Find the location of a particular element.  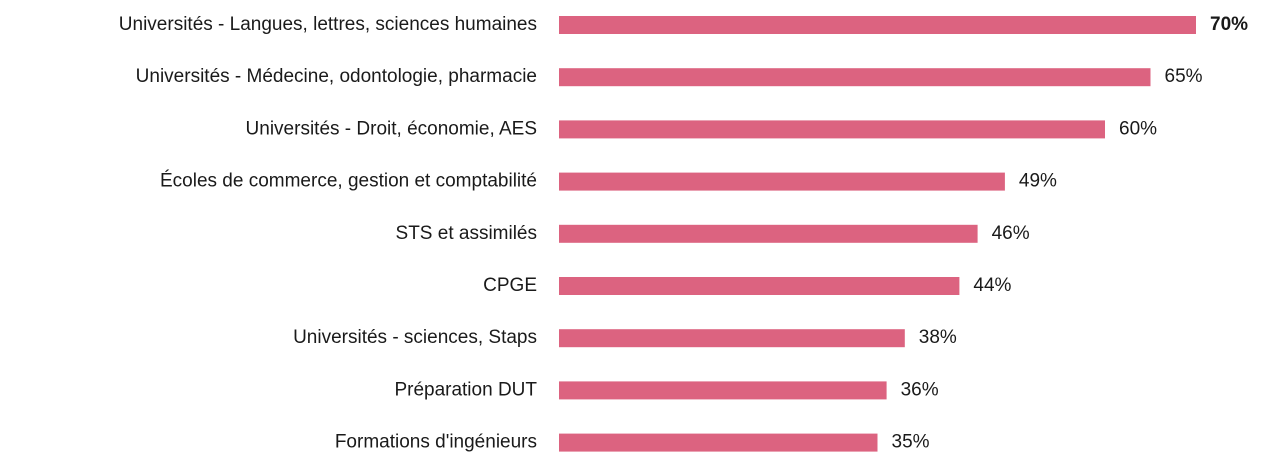

value-label: 44% is located at coordinates (992, 285).